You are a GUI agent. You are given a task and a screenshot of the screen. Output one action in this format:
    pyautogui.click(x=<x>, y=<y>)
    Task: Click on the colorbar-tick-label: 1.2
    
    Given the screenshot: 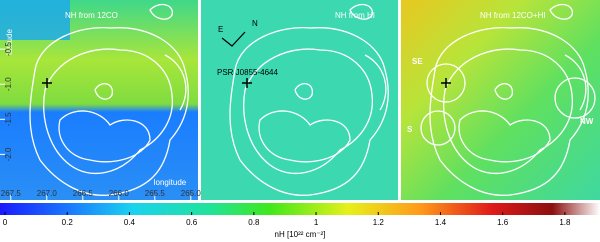 What is the action you would take?
    pyautogui.click(x=379, y=222)
    